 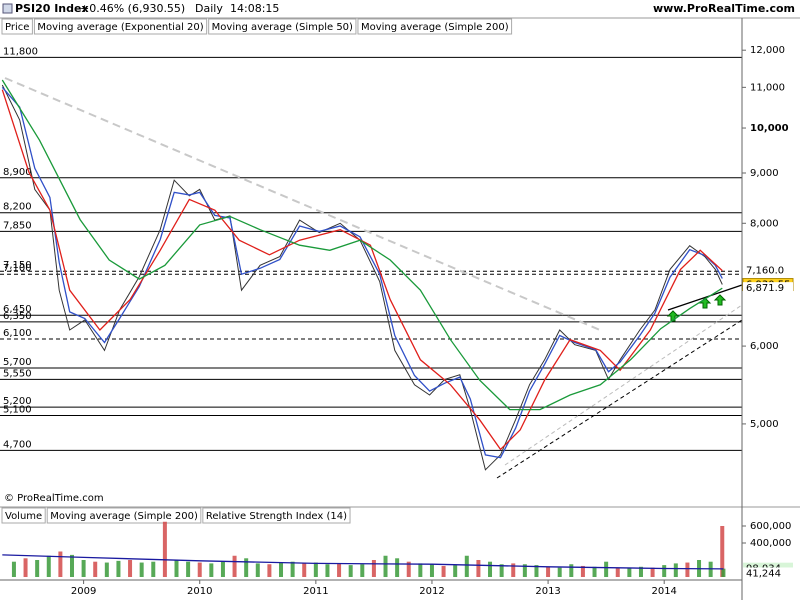 I want to click on level-label: 6,350, so click(x=17, y=316).